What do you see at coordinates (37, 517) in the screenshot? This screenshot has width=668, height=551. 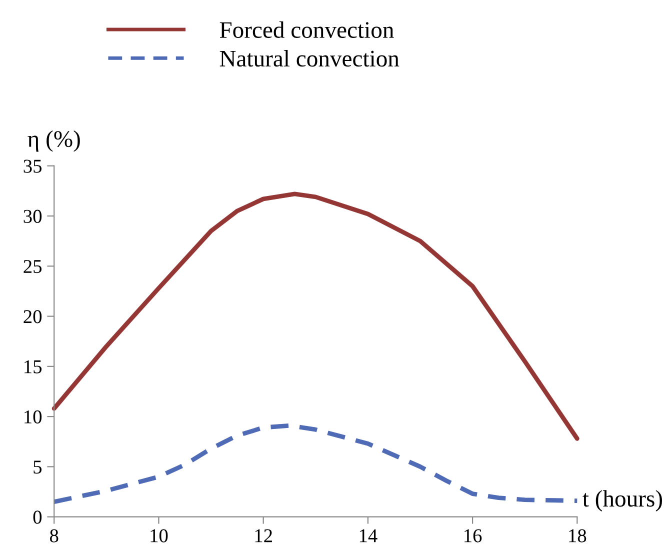 I see `y-tick-label: 0` at bounding box center [37, 517].